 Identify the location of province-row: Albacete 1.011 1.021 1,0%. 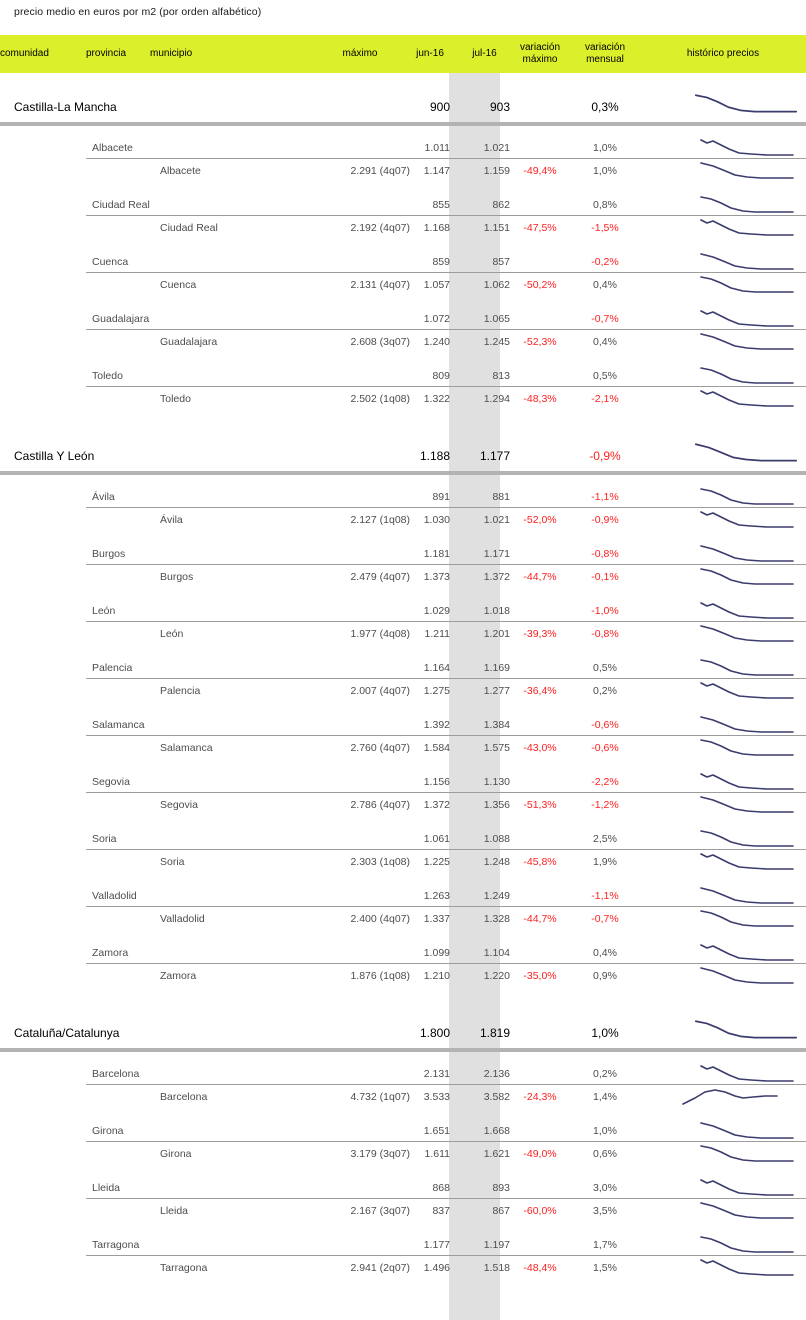
(403, 147).